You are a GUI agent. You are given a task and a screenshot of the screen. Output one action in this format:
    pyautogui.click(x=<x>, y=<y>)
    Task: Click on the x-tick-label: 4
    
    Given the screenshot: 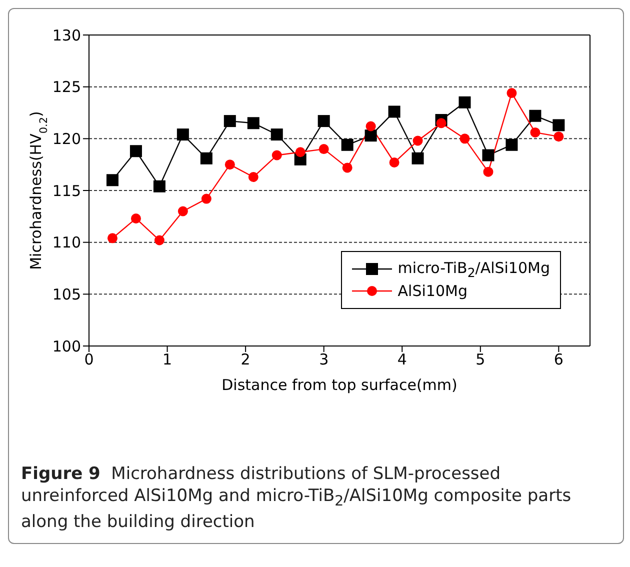 What is the action you would take?
    pyautogui.click(x=402, y=359)
    